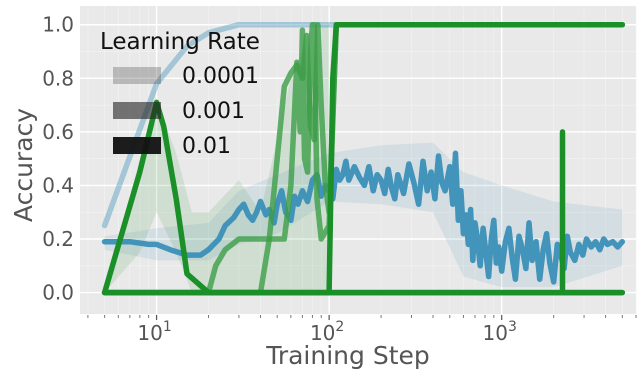 The width and height of the screenshot is (642, 370). Describe the element at coordinates (58, 132) in the screenshot. I see `y-tick-label: 0.6` at that location.